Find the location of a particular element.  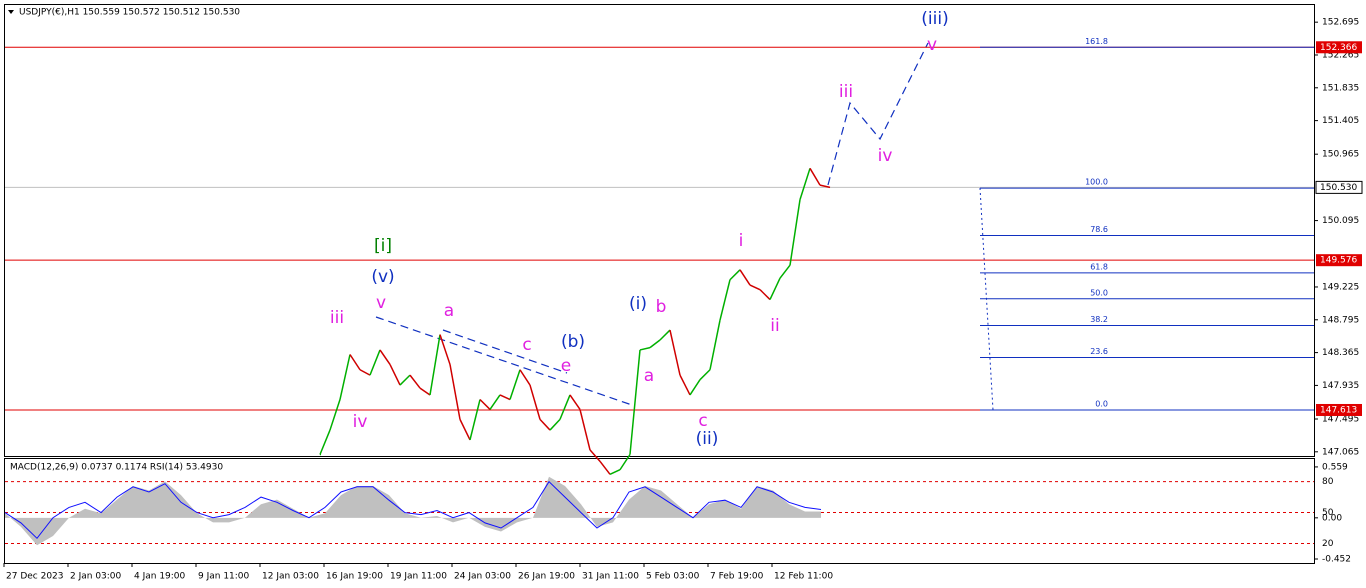

macd-tick-label: 0.559 is located at coordinates (1335, 467).